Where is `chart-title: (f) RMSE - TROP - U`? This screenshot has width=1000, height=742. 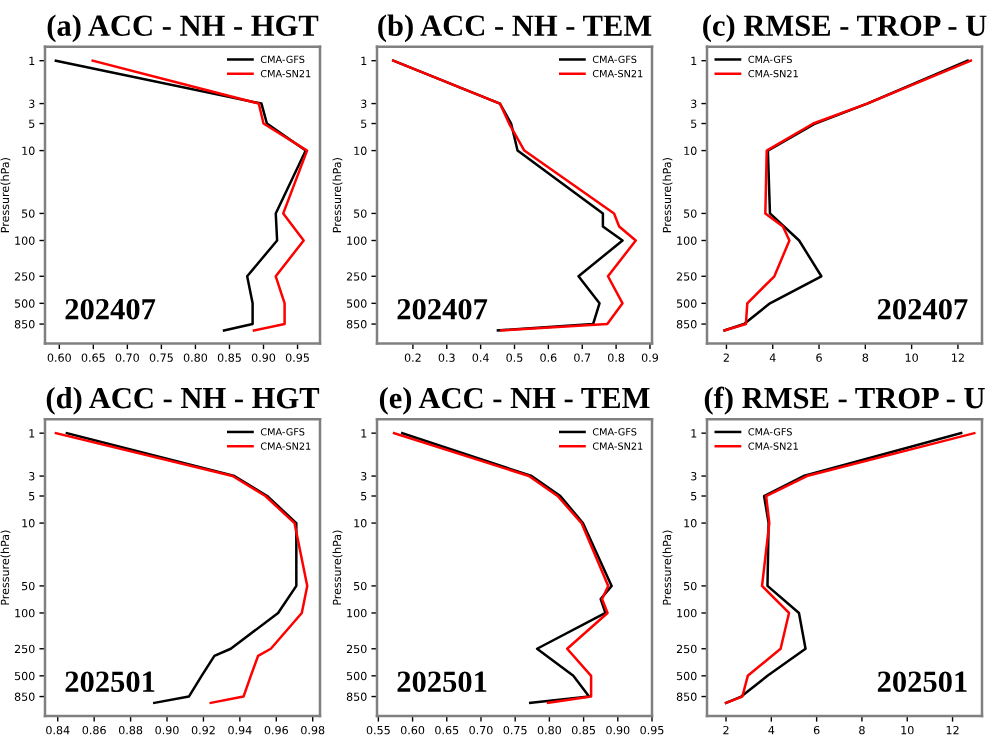 chart-title: (f) RMSE - TROP - U is located at coordinates (844, 400).